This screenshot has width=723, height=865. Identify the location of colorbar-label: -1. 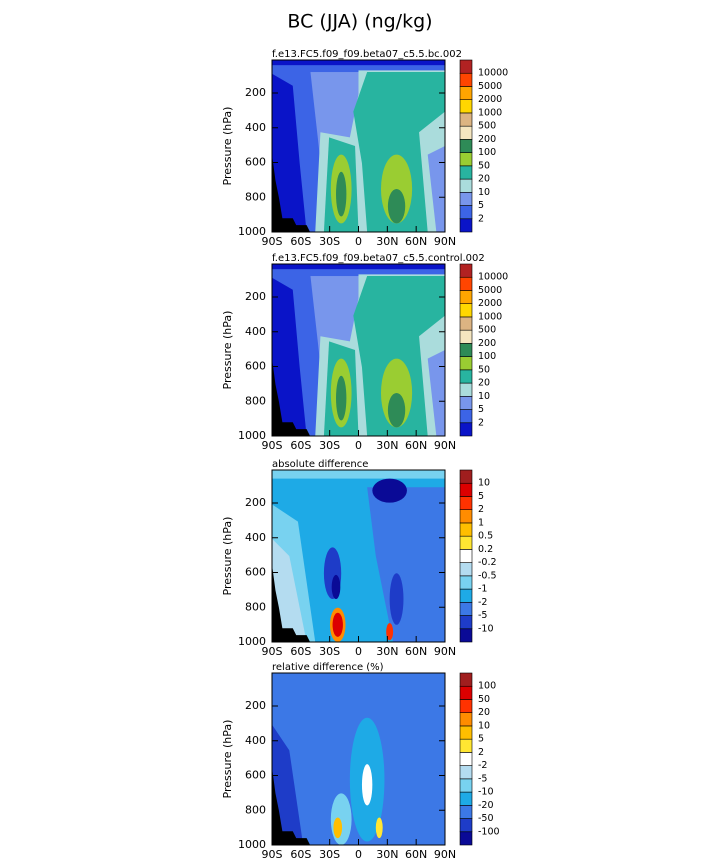
(482, 589).